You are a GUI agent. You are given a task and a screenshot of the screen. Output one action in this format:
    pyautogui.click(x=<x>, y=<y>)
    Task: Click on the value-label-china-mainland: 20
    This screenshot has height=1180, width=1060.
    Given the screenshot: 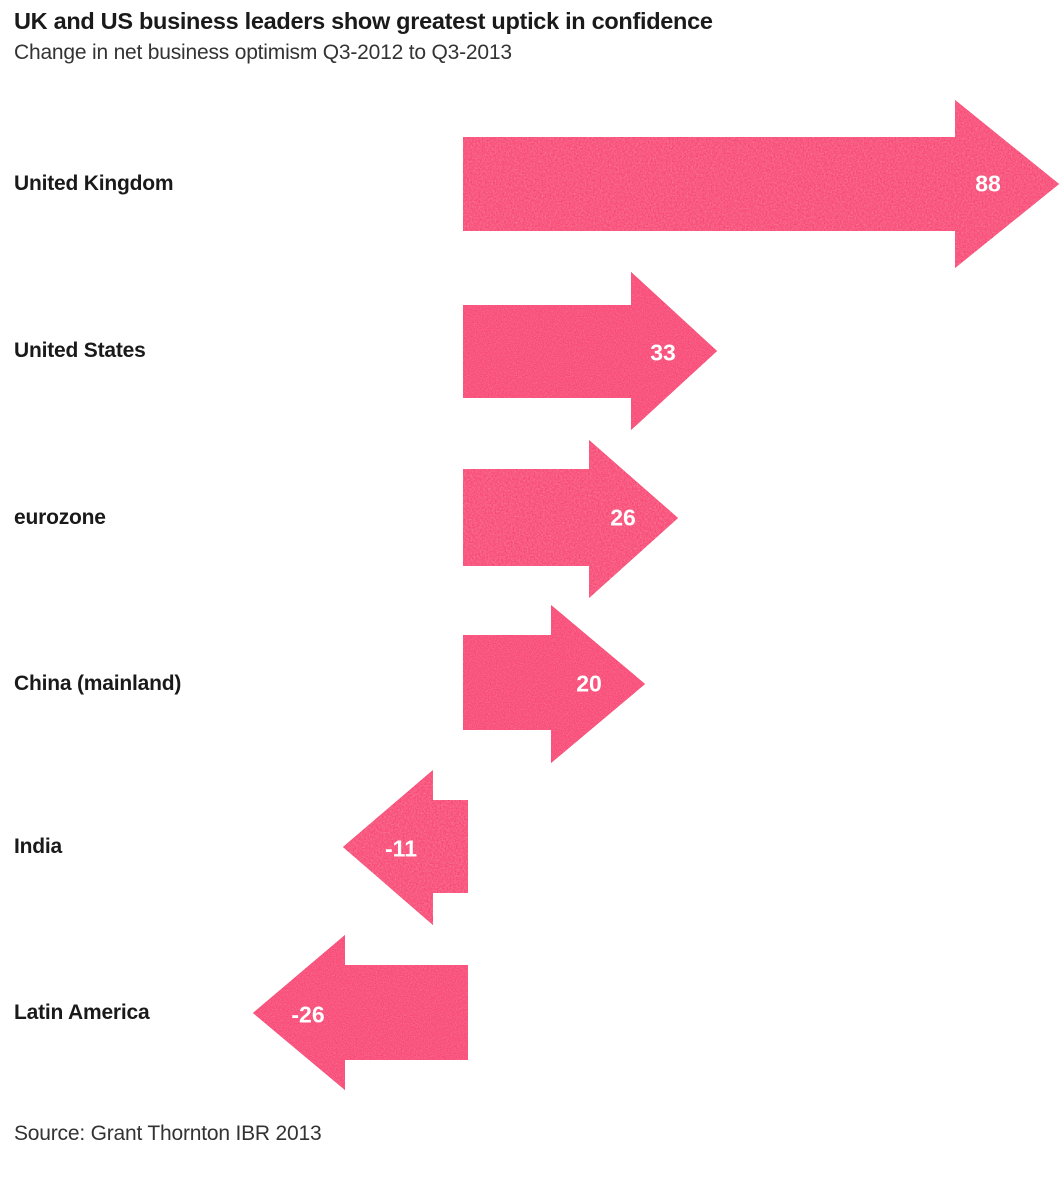 What is the action you would take?
    pyautogui.click(x=589, y=683)
    